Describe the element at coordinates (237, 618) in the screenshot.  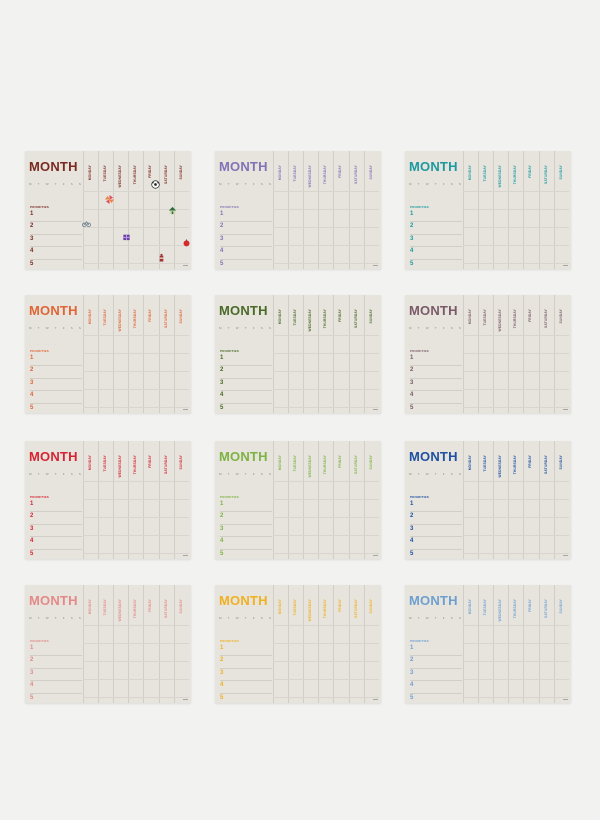
I see `mini-calendar-cell: W` at that location.